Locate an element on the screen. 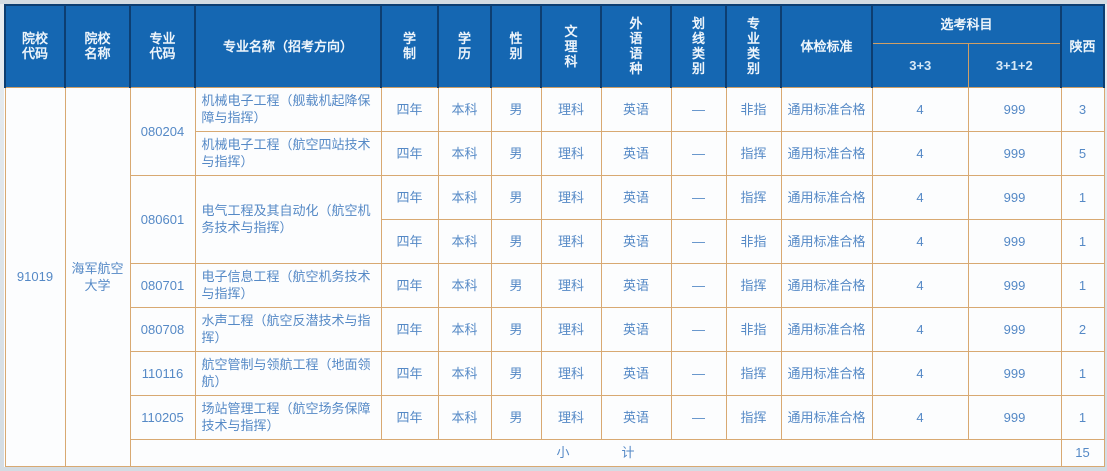 This screenshot has width=1107, height=471. header-language: 外 语 语 种 is located at coordinates (636, 46).